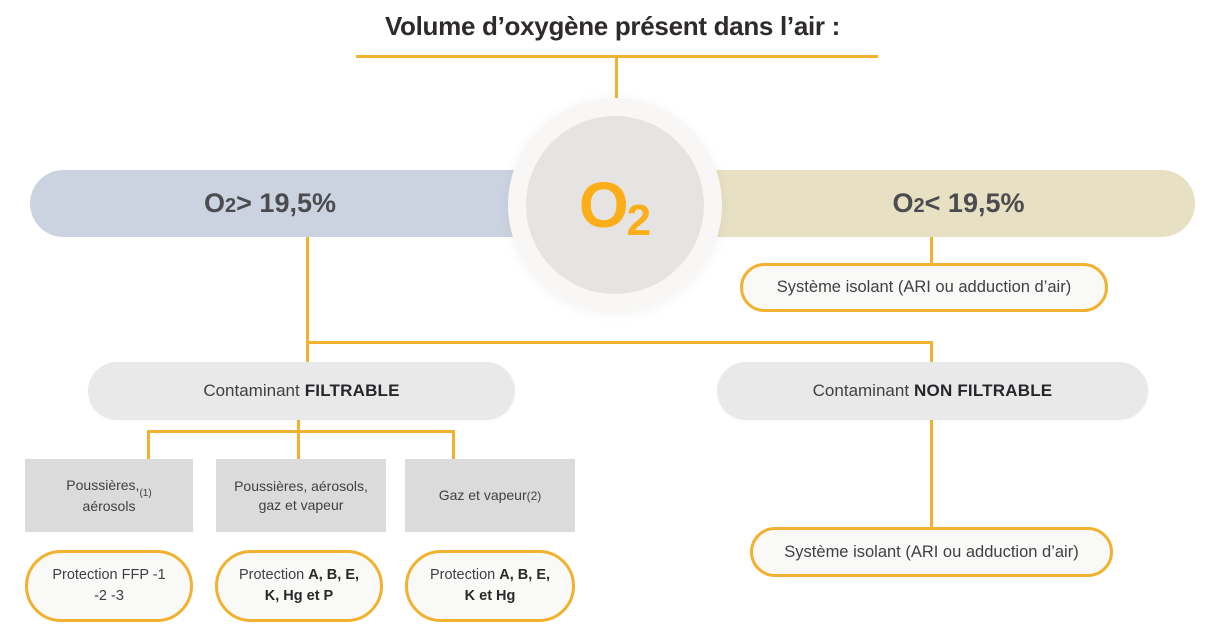 Image resolution: width=1225 pixels, height=633 pixels. What do you see at coordinates (974, 203) in the screenshot?
I see `right-condition-text: < 19,5%` at bounding box center [974, 203].